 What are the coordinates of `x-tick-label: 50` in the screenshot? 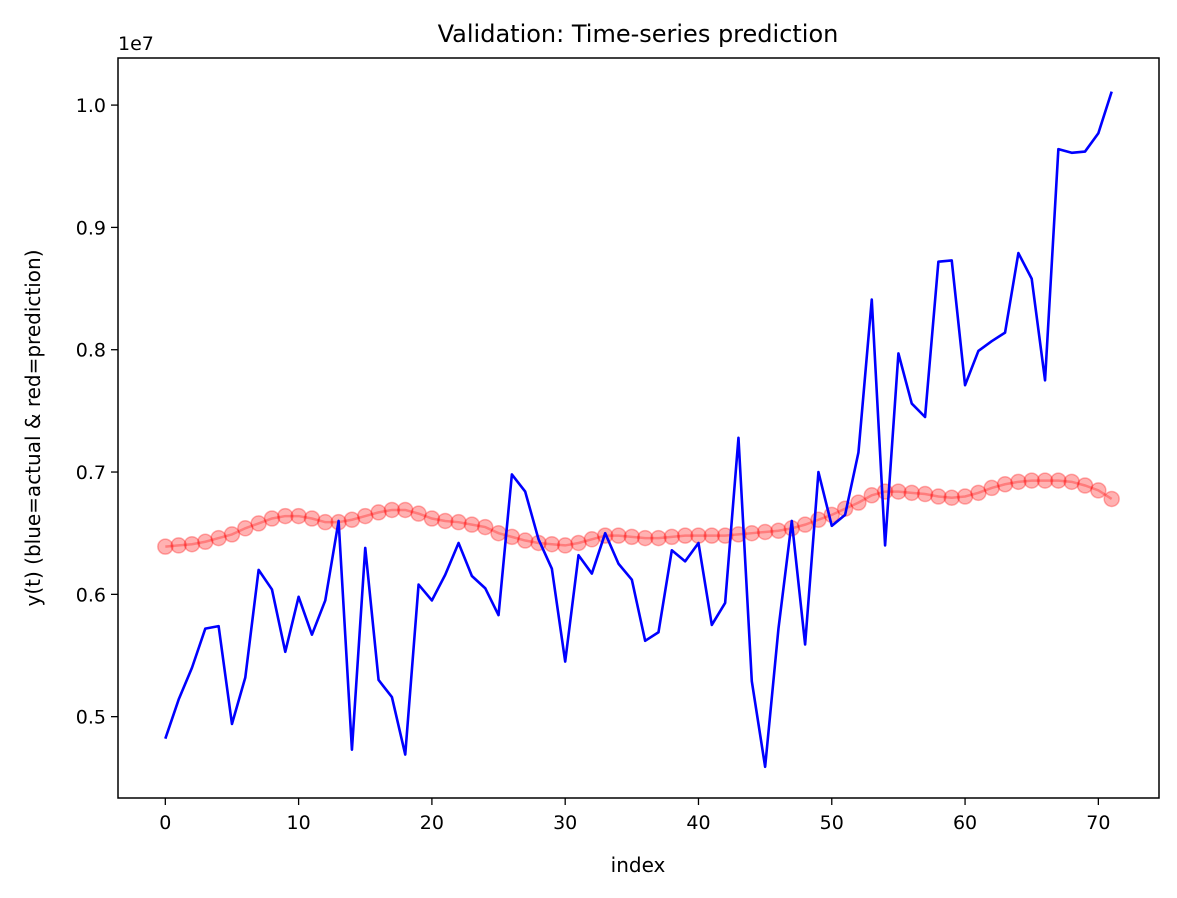 It's located at (832, 823).